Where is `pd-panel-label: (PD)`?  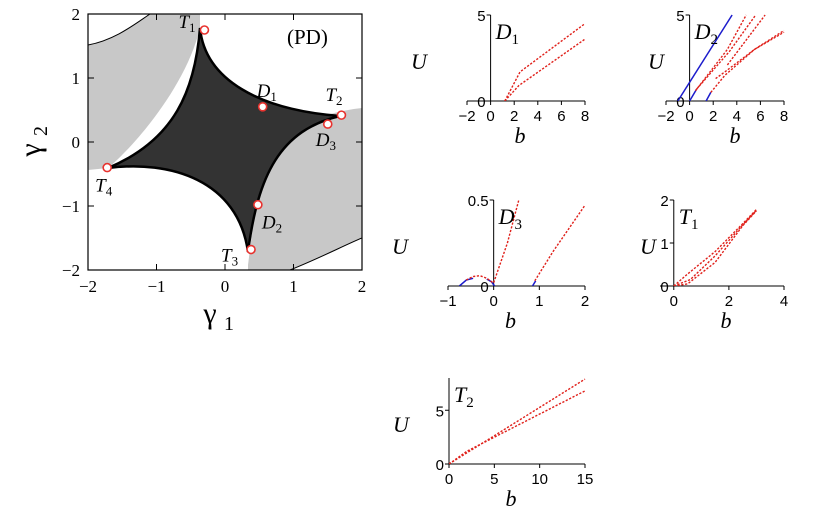
pd-panel-label: (PD) is located at coordinates (307, 37).